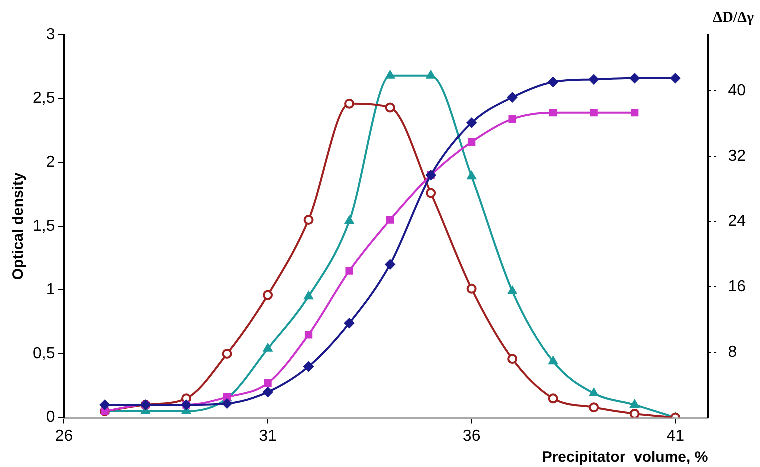 Image resolution: width=760 pixels, height=467 pixels. Describe the element at coordinates (64, 436) in the screenshot. I see `x-tick-label: 26` at that location.